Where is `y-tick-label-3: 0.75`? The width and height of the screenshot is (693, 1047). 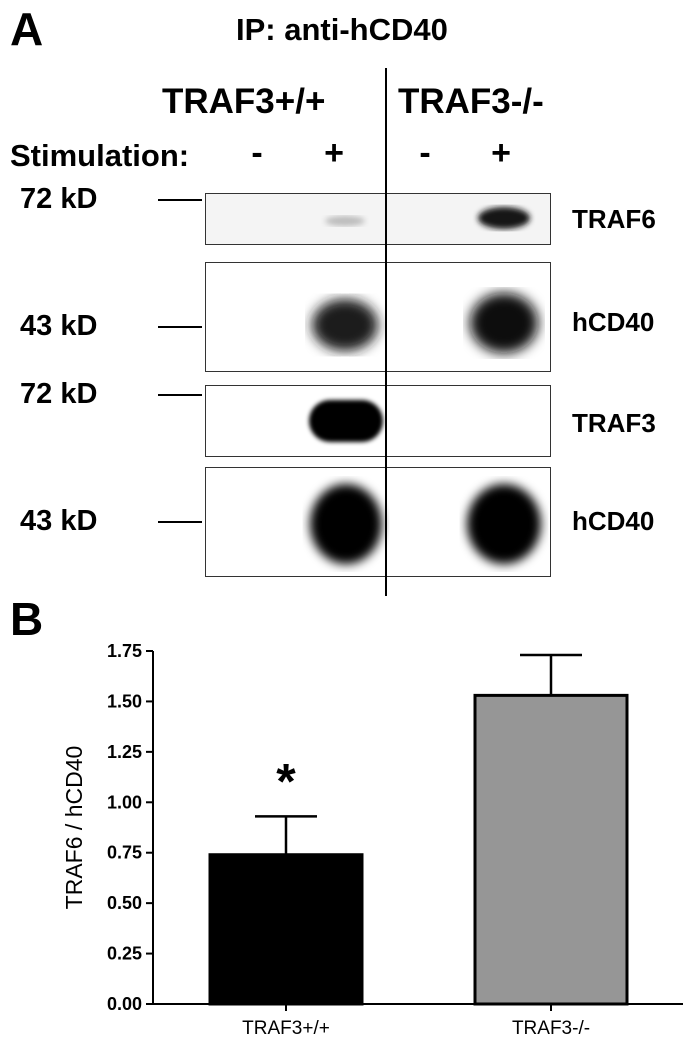
y-tick-label-3: 0.75 is located at coordinates (124, 853).